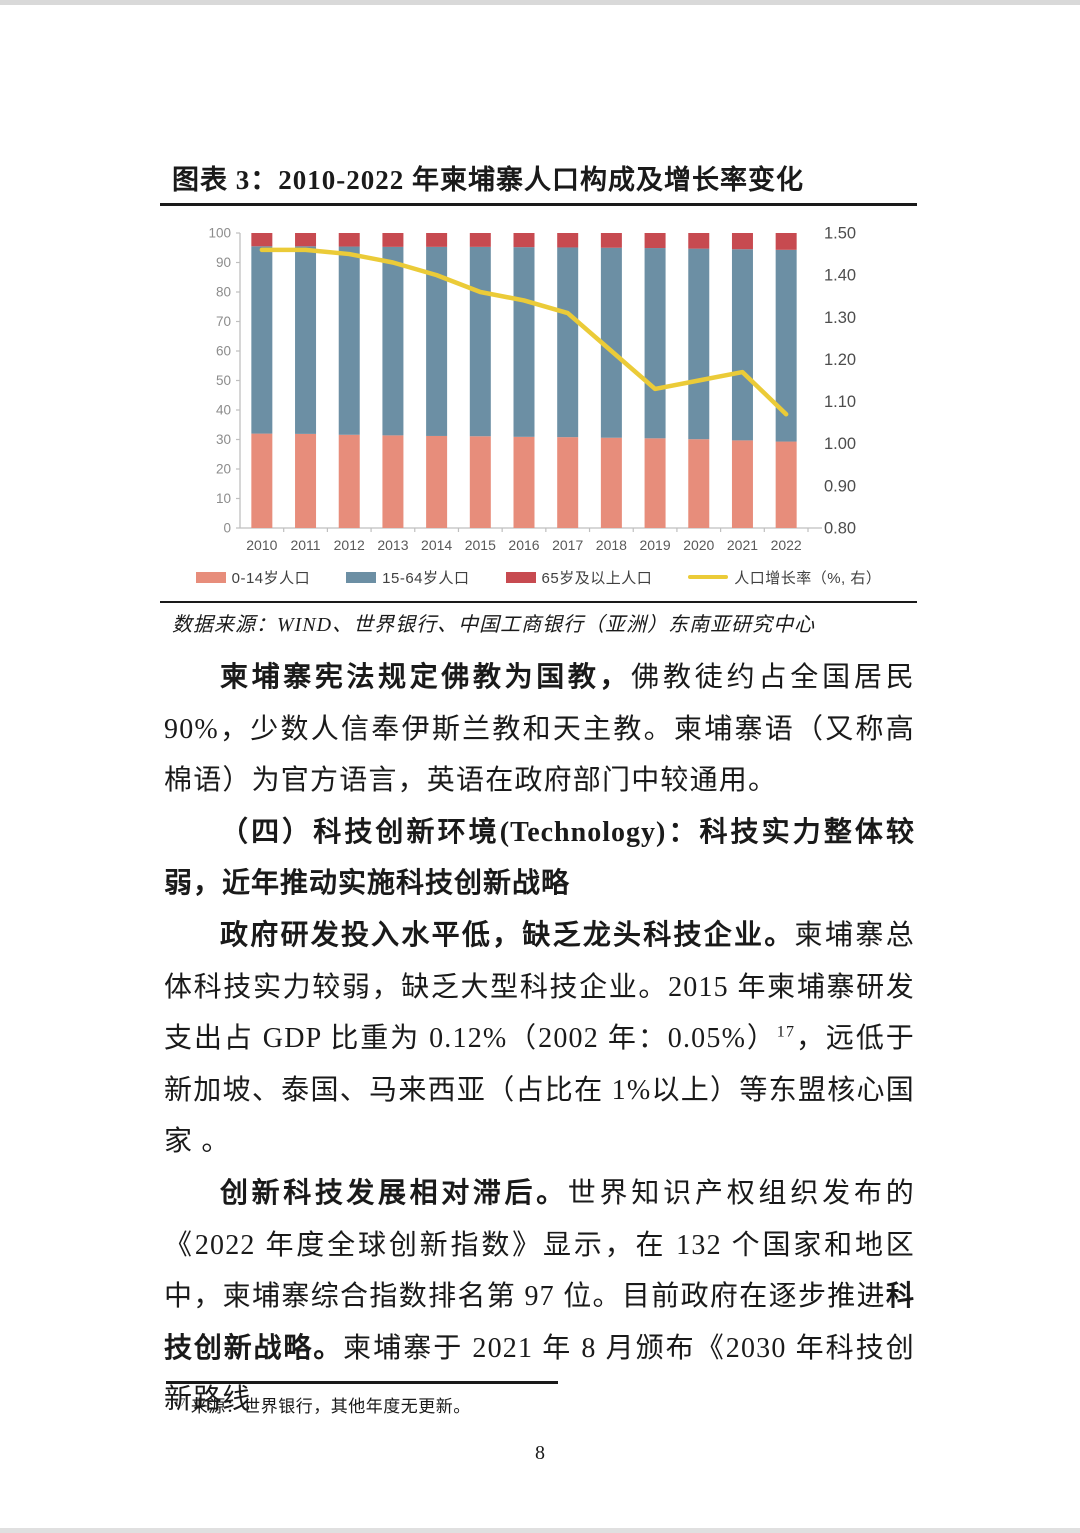 This screenshot has height=1533, width=1080. Describe the element at coordinates (539, 1090) in the screenshot. I see `text-run: ，远低于新加坡、泰国、马来西亚（占比在 1%以上）等东盟核心国家 。` at that location.